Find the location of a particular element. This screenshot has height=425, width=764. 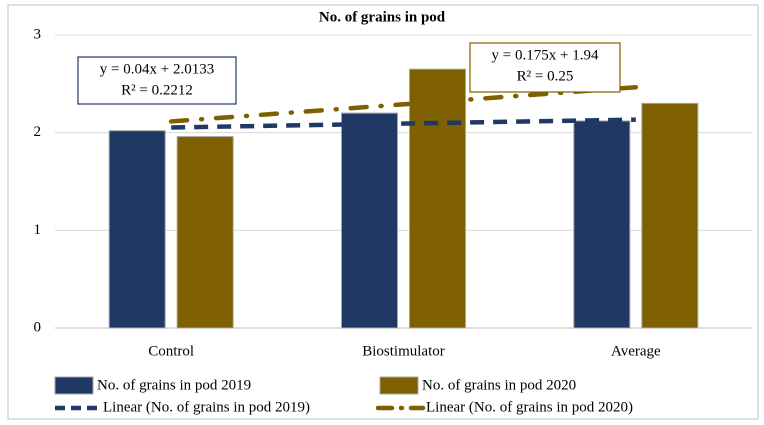

chart-title: No. of grains in pod is located at coordinates (382, 17).